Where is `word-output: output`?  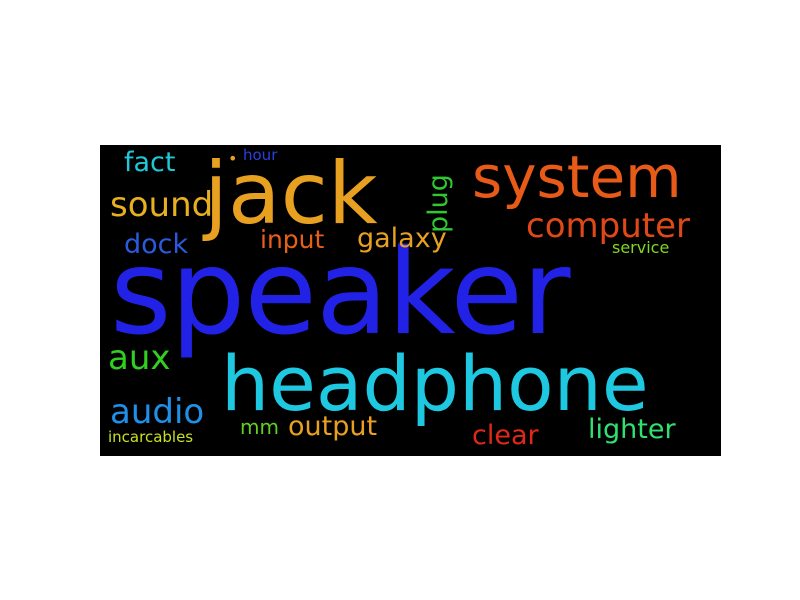
word-output: output is located at coordinates (333, 426).